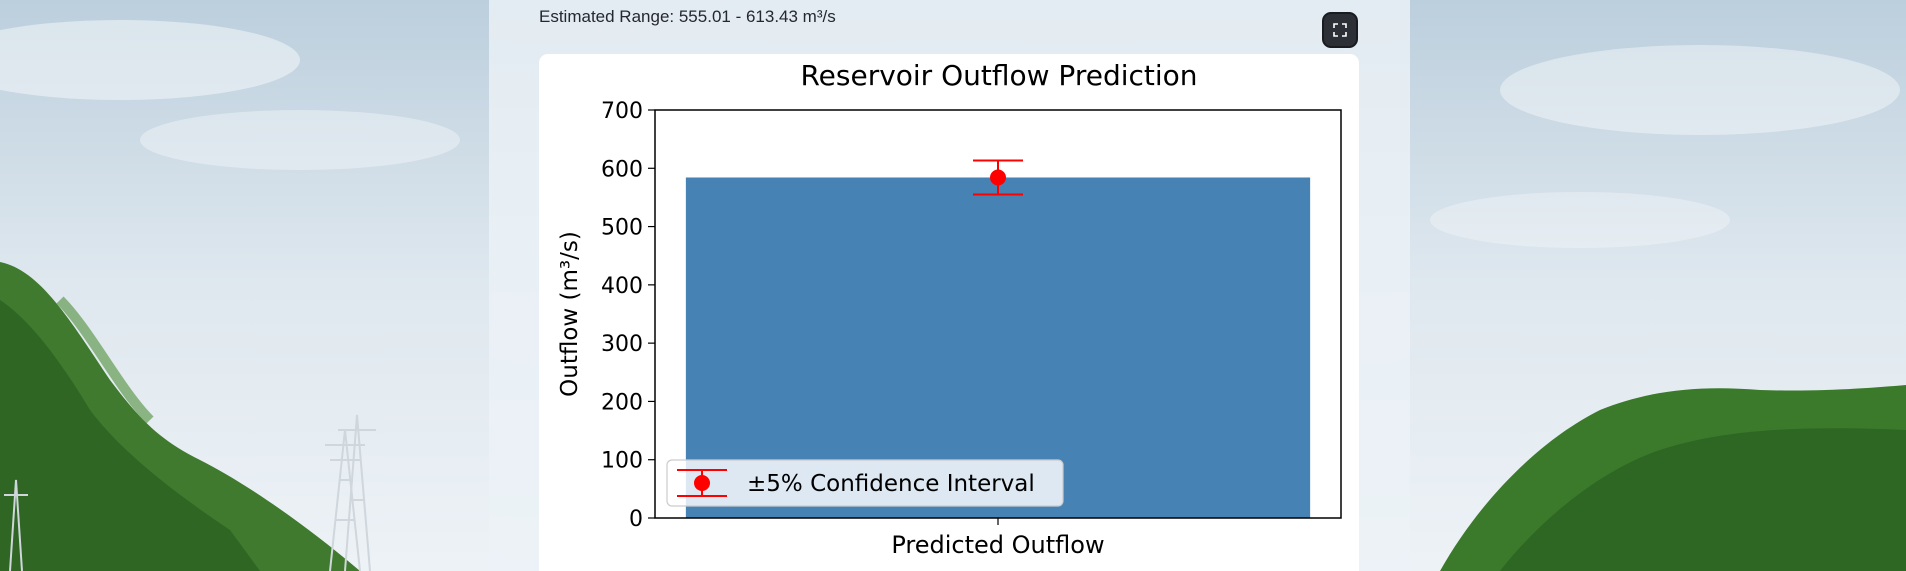 The width and height of the screenshot is (1906, 571). Describe the element at coordinates (622, 111) in the screenshot. I see `y-tick-label-7: 700` at that location.